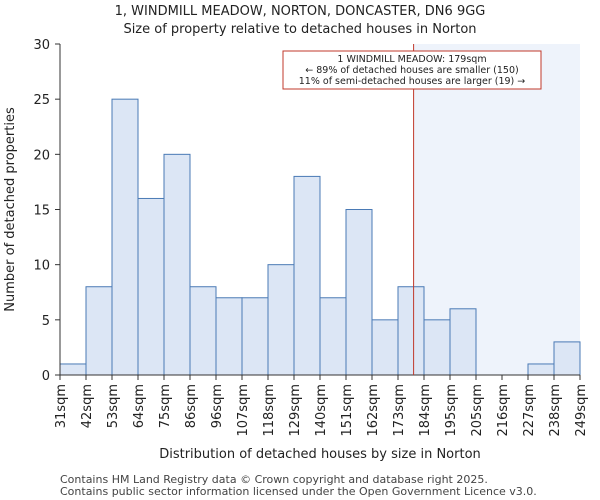 This screenshot has height=500, width=600. What do you see at coordinates (321, 410) in the screenshot?
I see `x-tick-label: 140sqm` at bounding box center [321, 410].